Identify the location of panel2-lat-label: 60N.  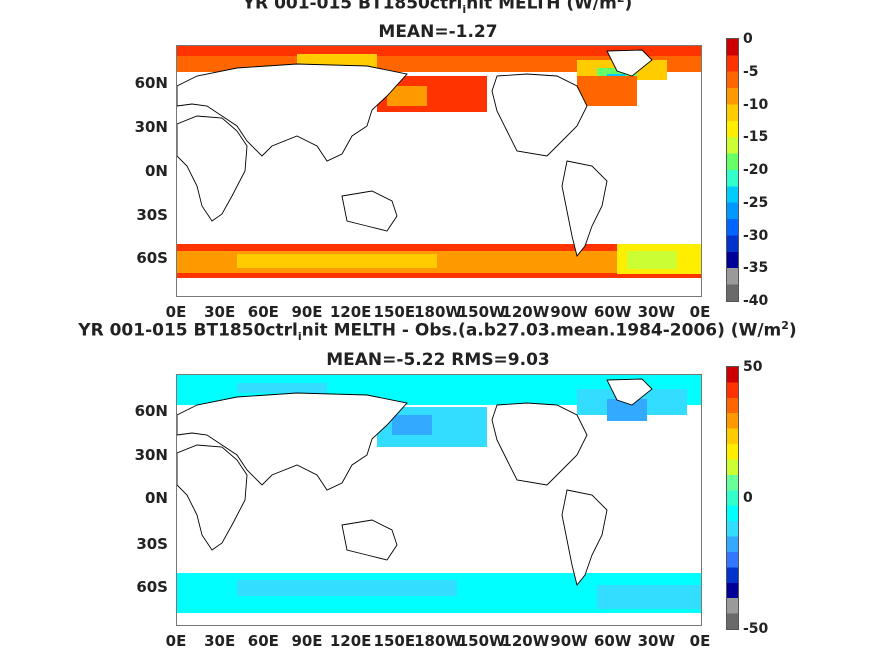
(151, 411).